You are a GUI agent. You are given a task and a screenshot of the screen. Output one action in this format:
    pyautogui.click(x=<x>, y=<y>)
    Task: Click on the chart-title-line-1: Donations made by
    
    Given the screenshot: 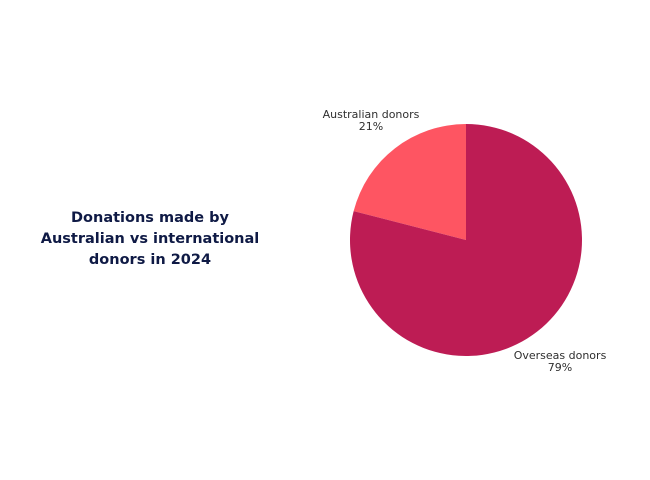 What is the action you would take?
    pyautogui.click(x=150, y=218)
    